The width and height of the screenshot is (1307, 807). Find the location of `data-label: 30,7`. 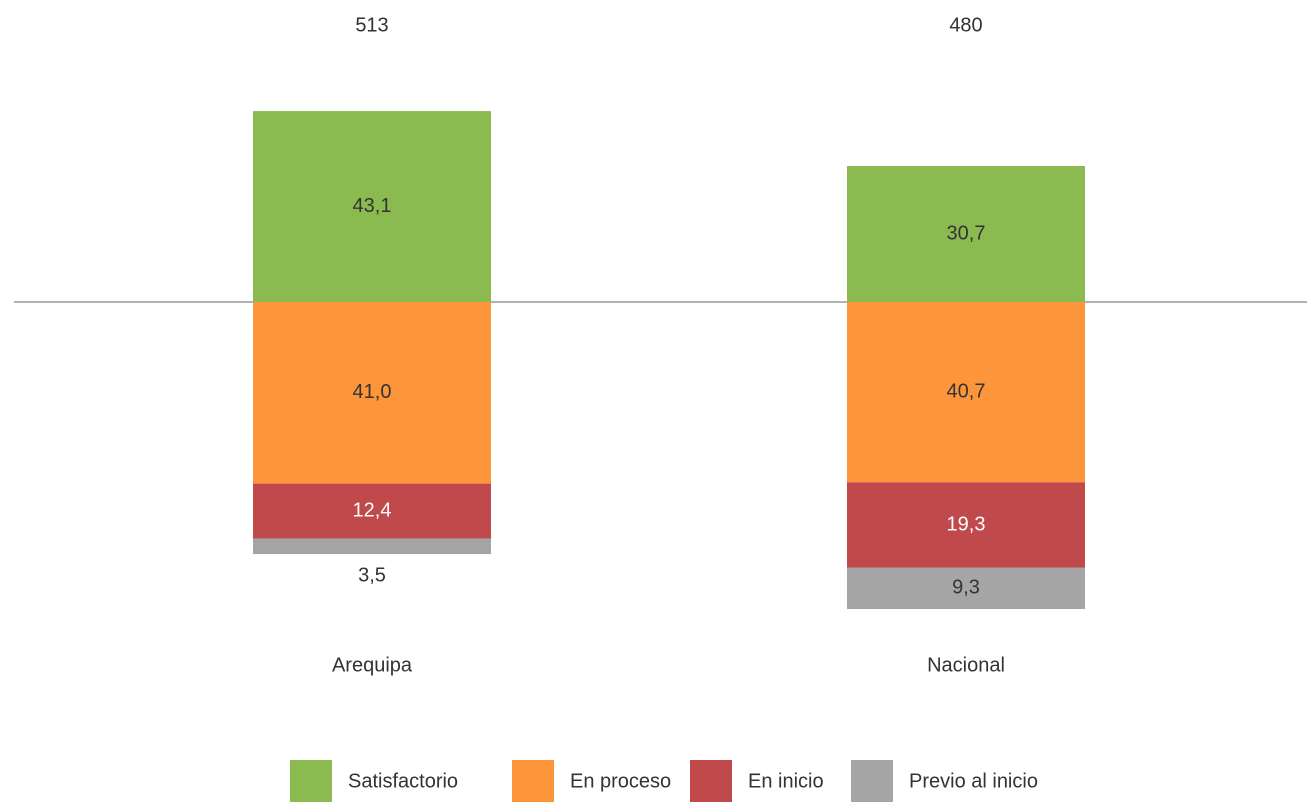

data-label: 30,7 is located at coordinates (966, 233).